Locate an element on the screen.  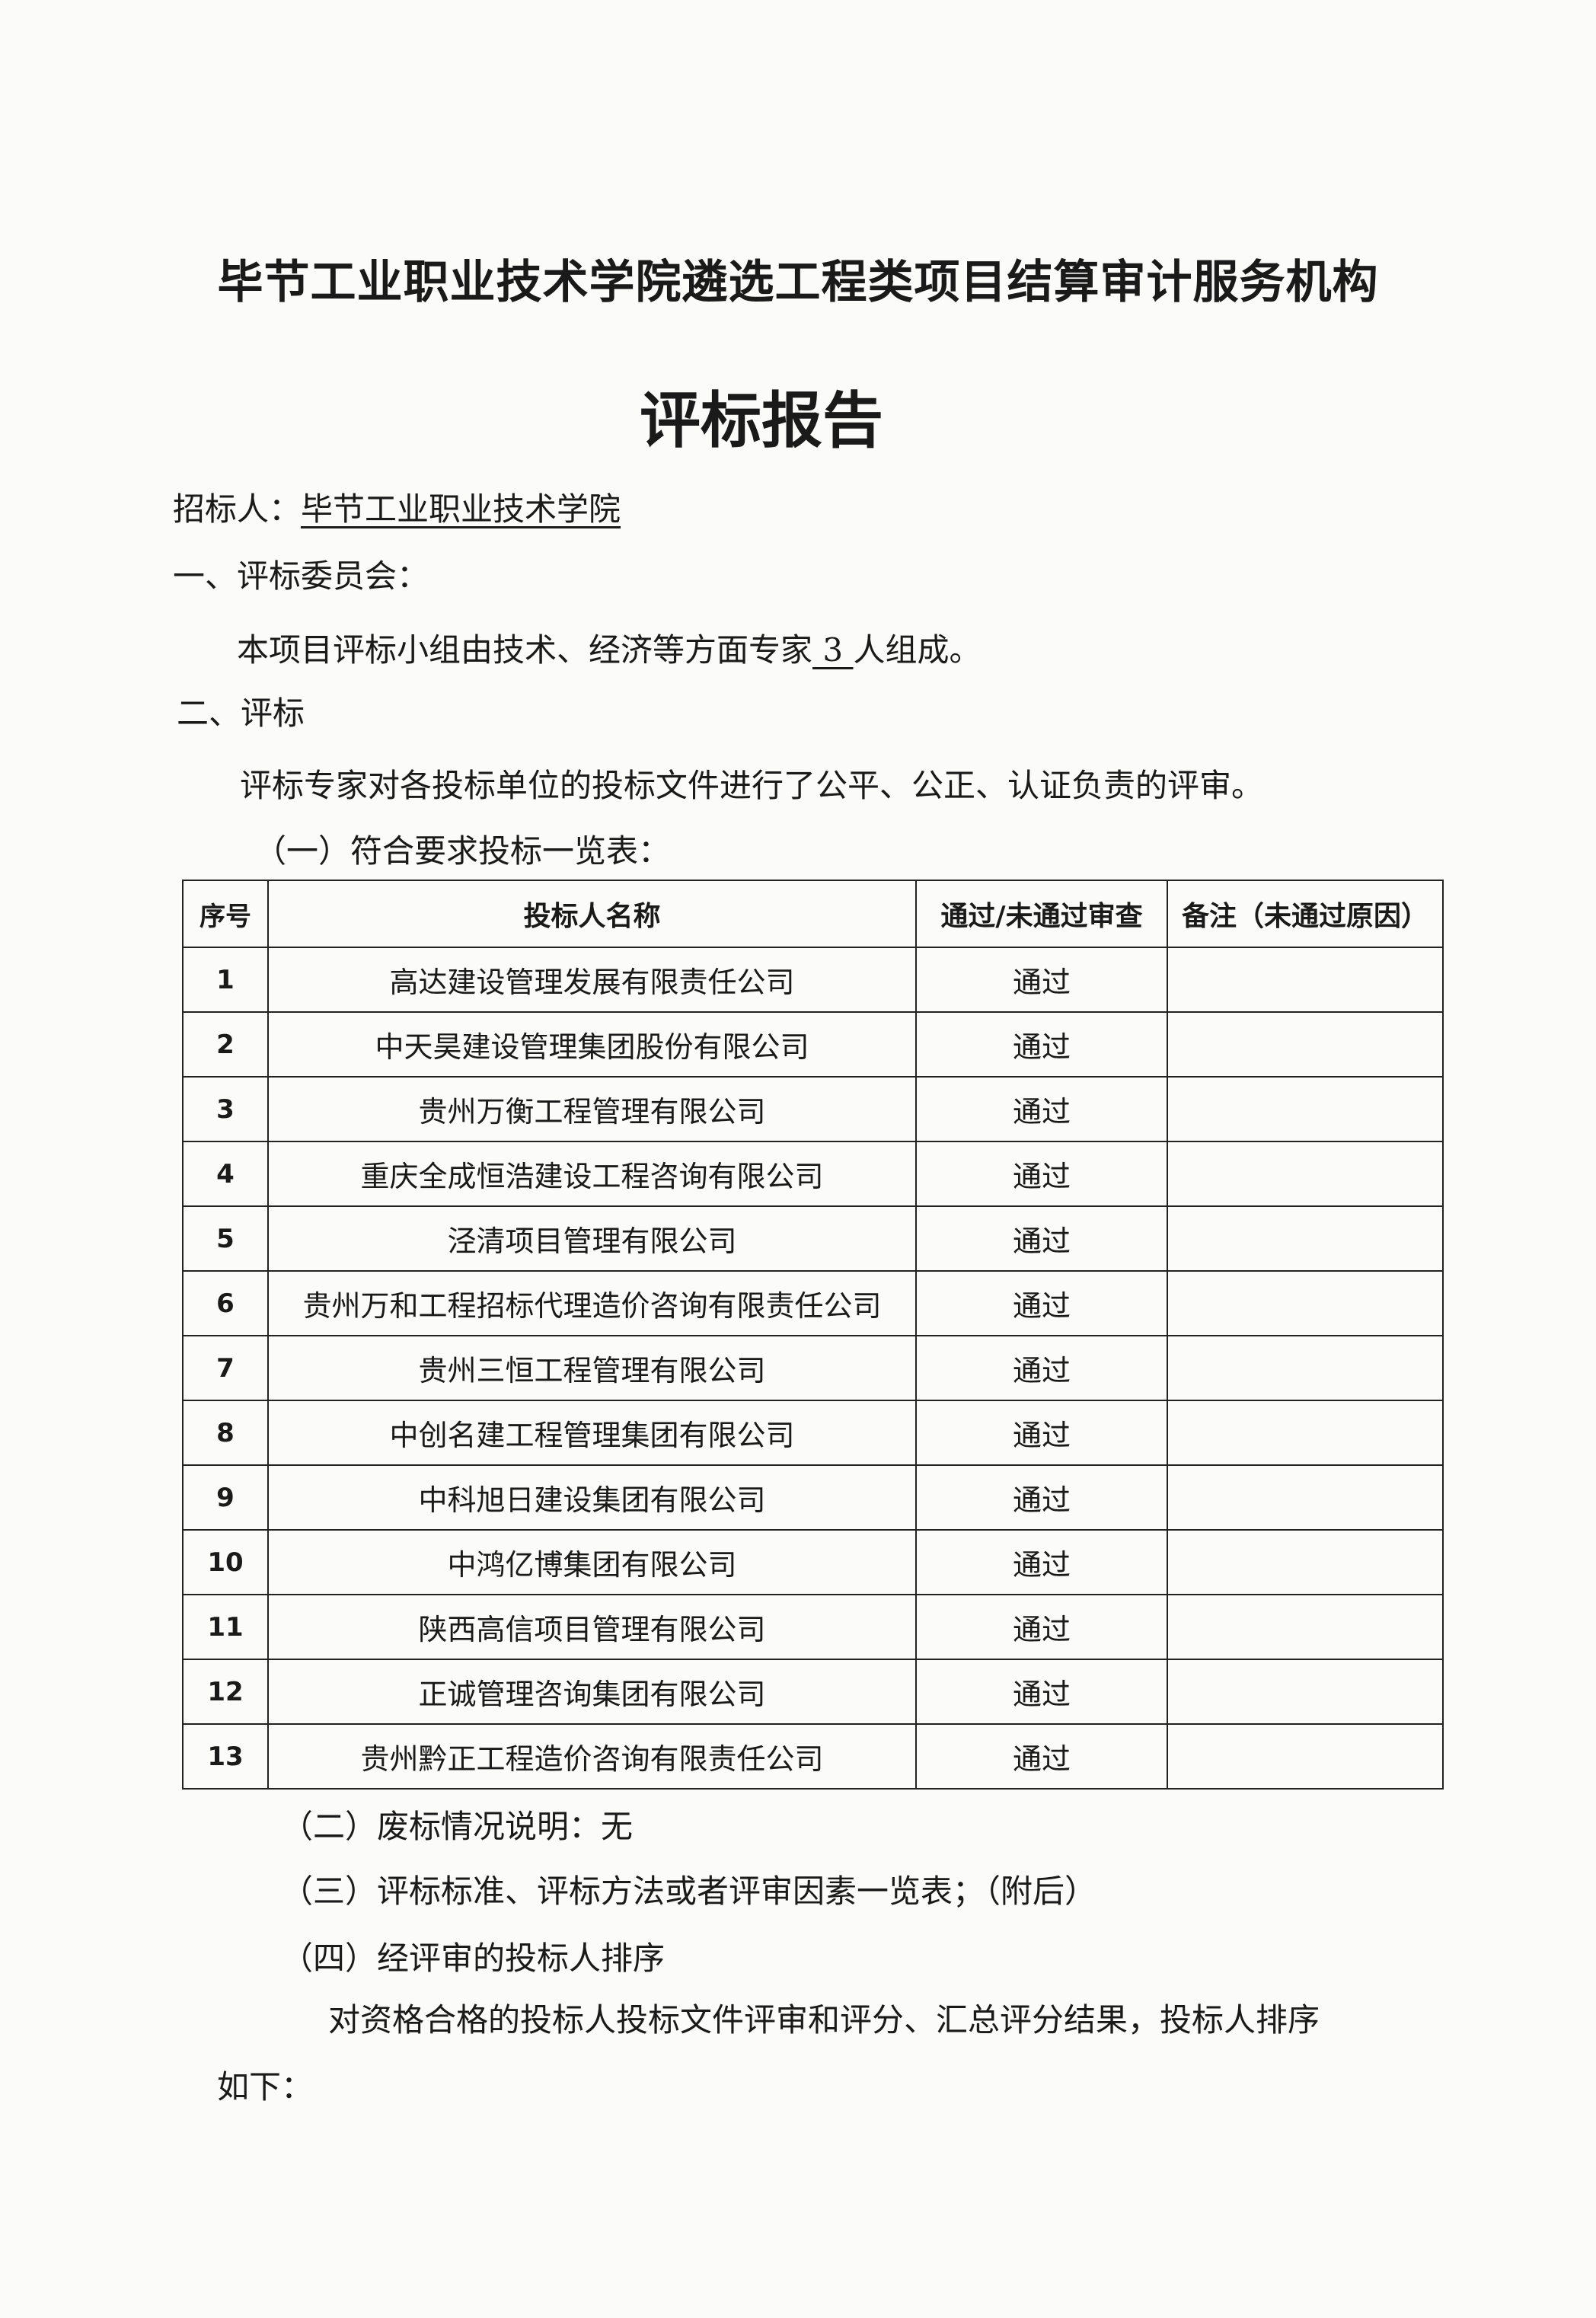
cell-bidder-name: 中科旭日建设集团有限公司 is located at coordinates (592, 1497).